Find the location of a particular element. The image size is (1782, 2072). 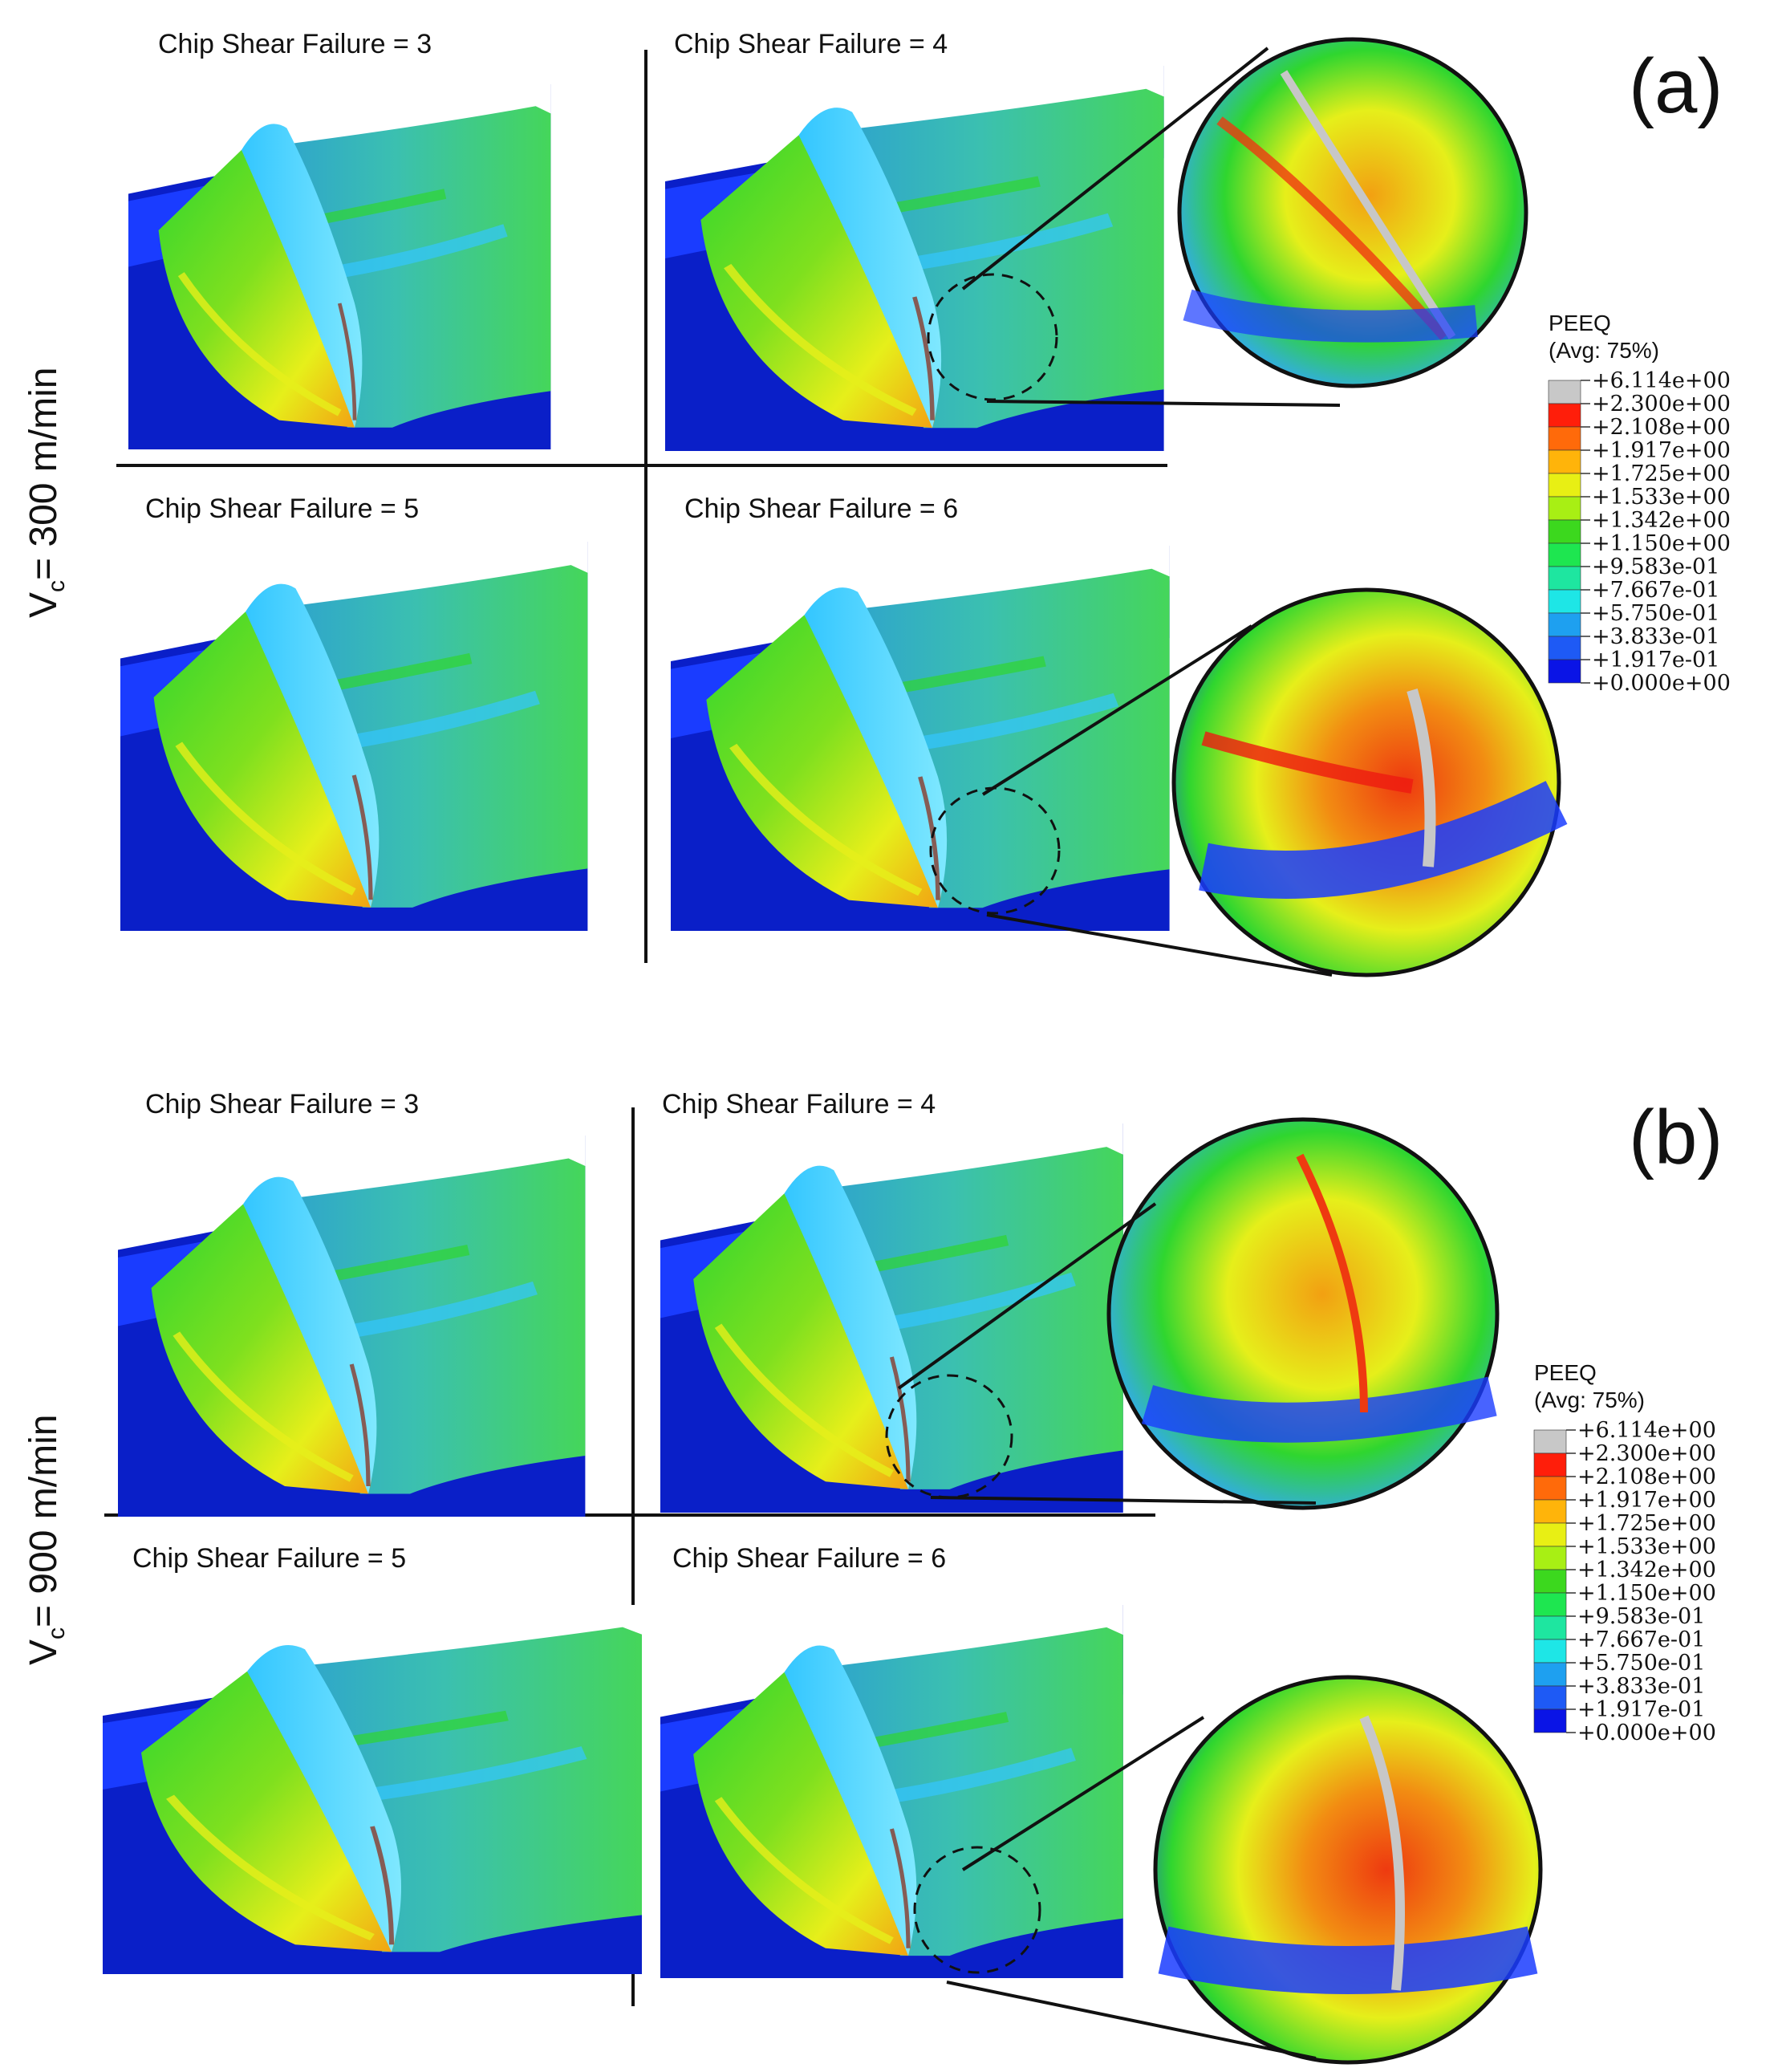

svg-text: Vc= 900 m/min is located at coordinates (46, 1540).